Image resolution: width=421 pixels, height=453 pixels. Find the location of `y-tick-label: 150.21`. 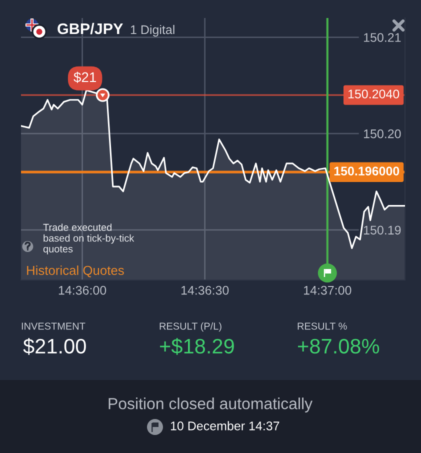

y-tick-label: 150.21 is located at coordinates (382, 37).